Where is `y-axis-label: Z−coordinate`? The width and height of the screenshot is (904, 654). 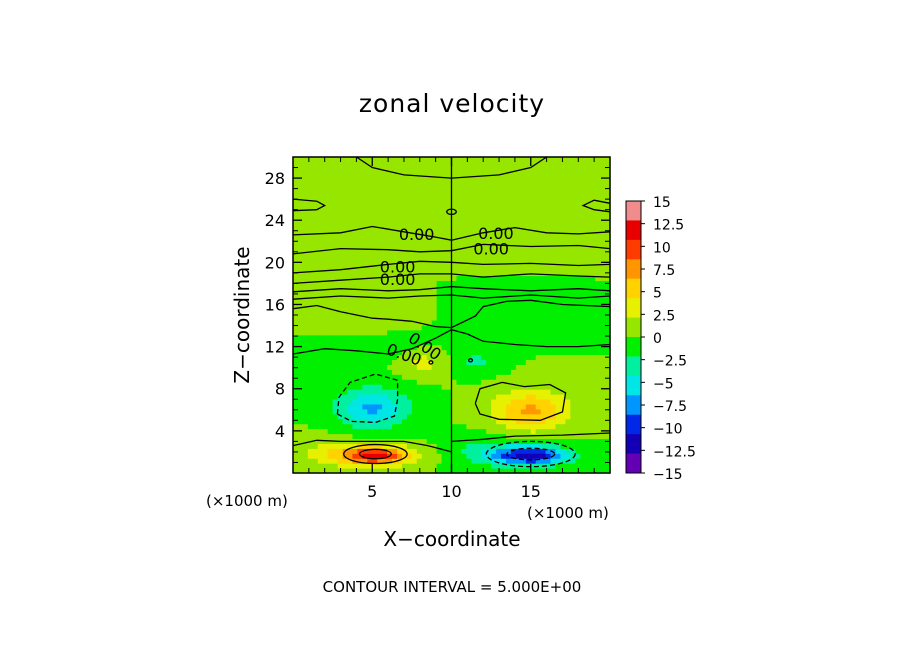
y-axis-label: Z−coordinate is located at coordinates (242, 314).